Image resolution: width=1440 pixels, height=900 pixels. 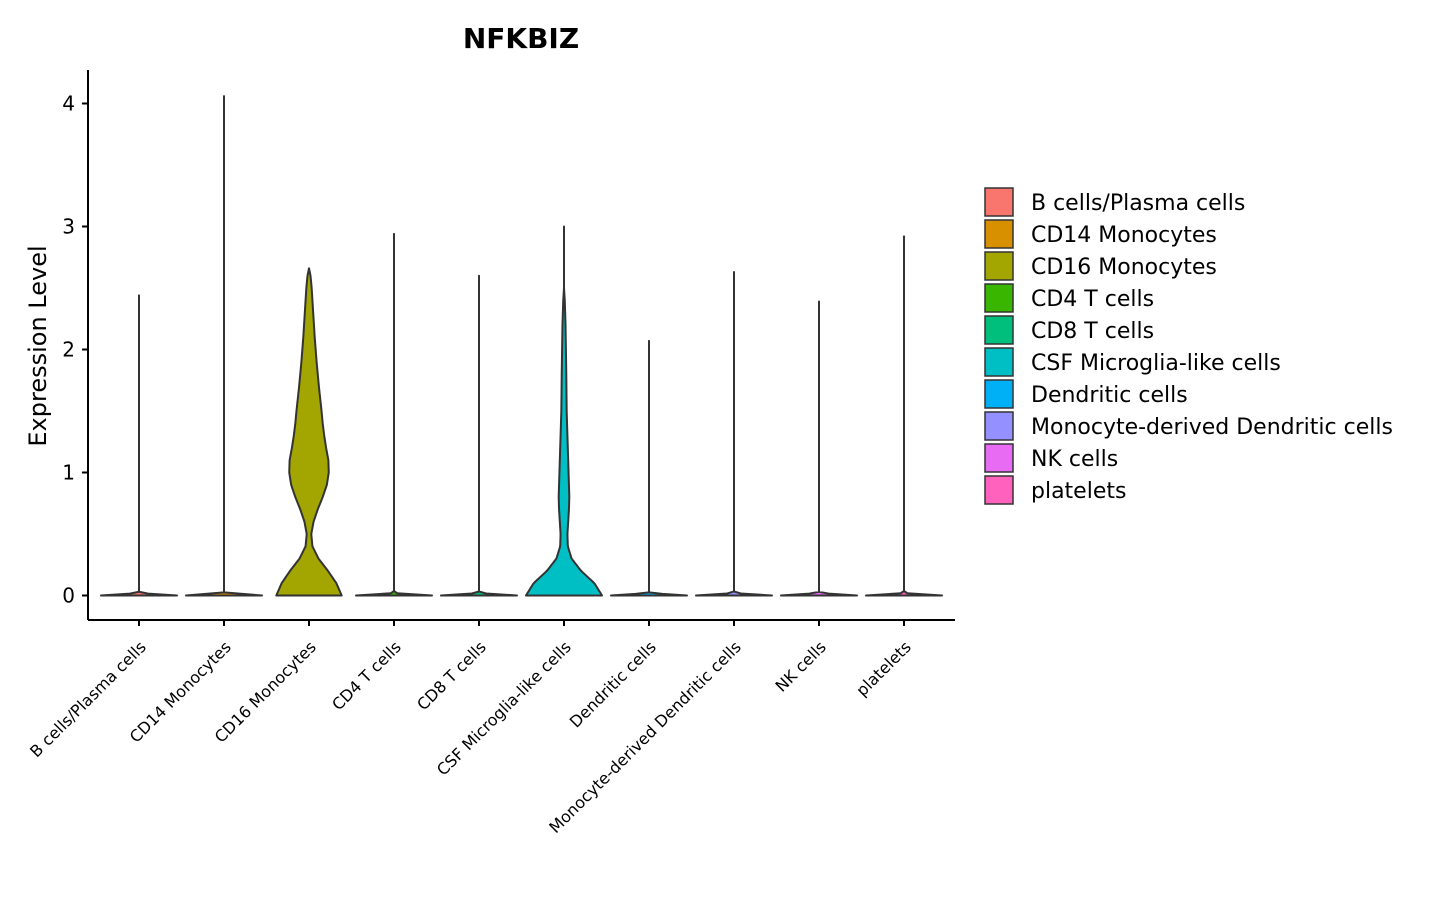 I want to click on legend-label: NK cells, so click(x=1074, y=459).